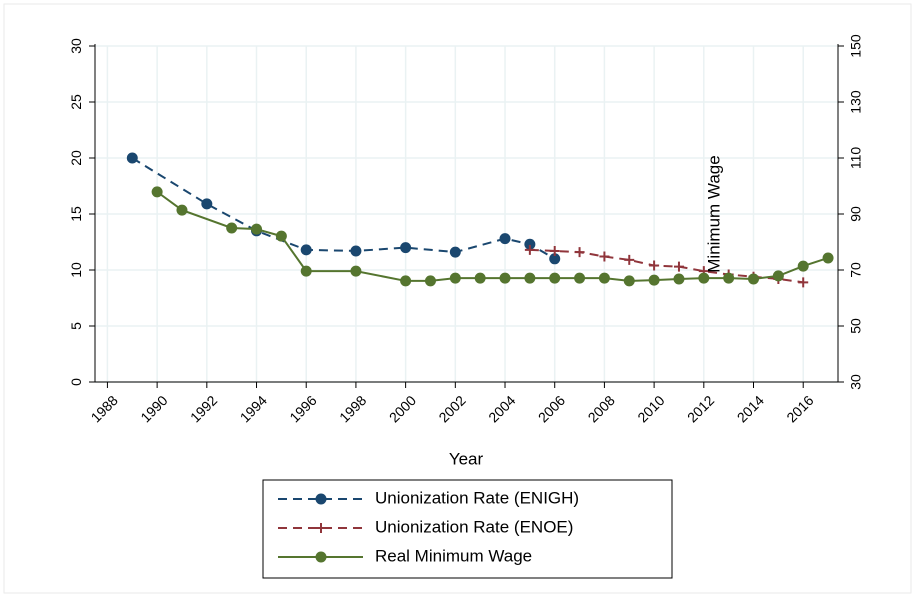 This screenshot has width=915, height=597. What do you see at coordinates (453, 555) in the screenshot?
I see `legend-label: Real Minimum Wage` at bounding box center [453, 555].